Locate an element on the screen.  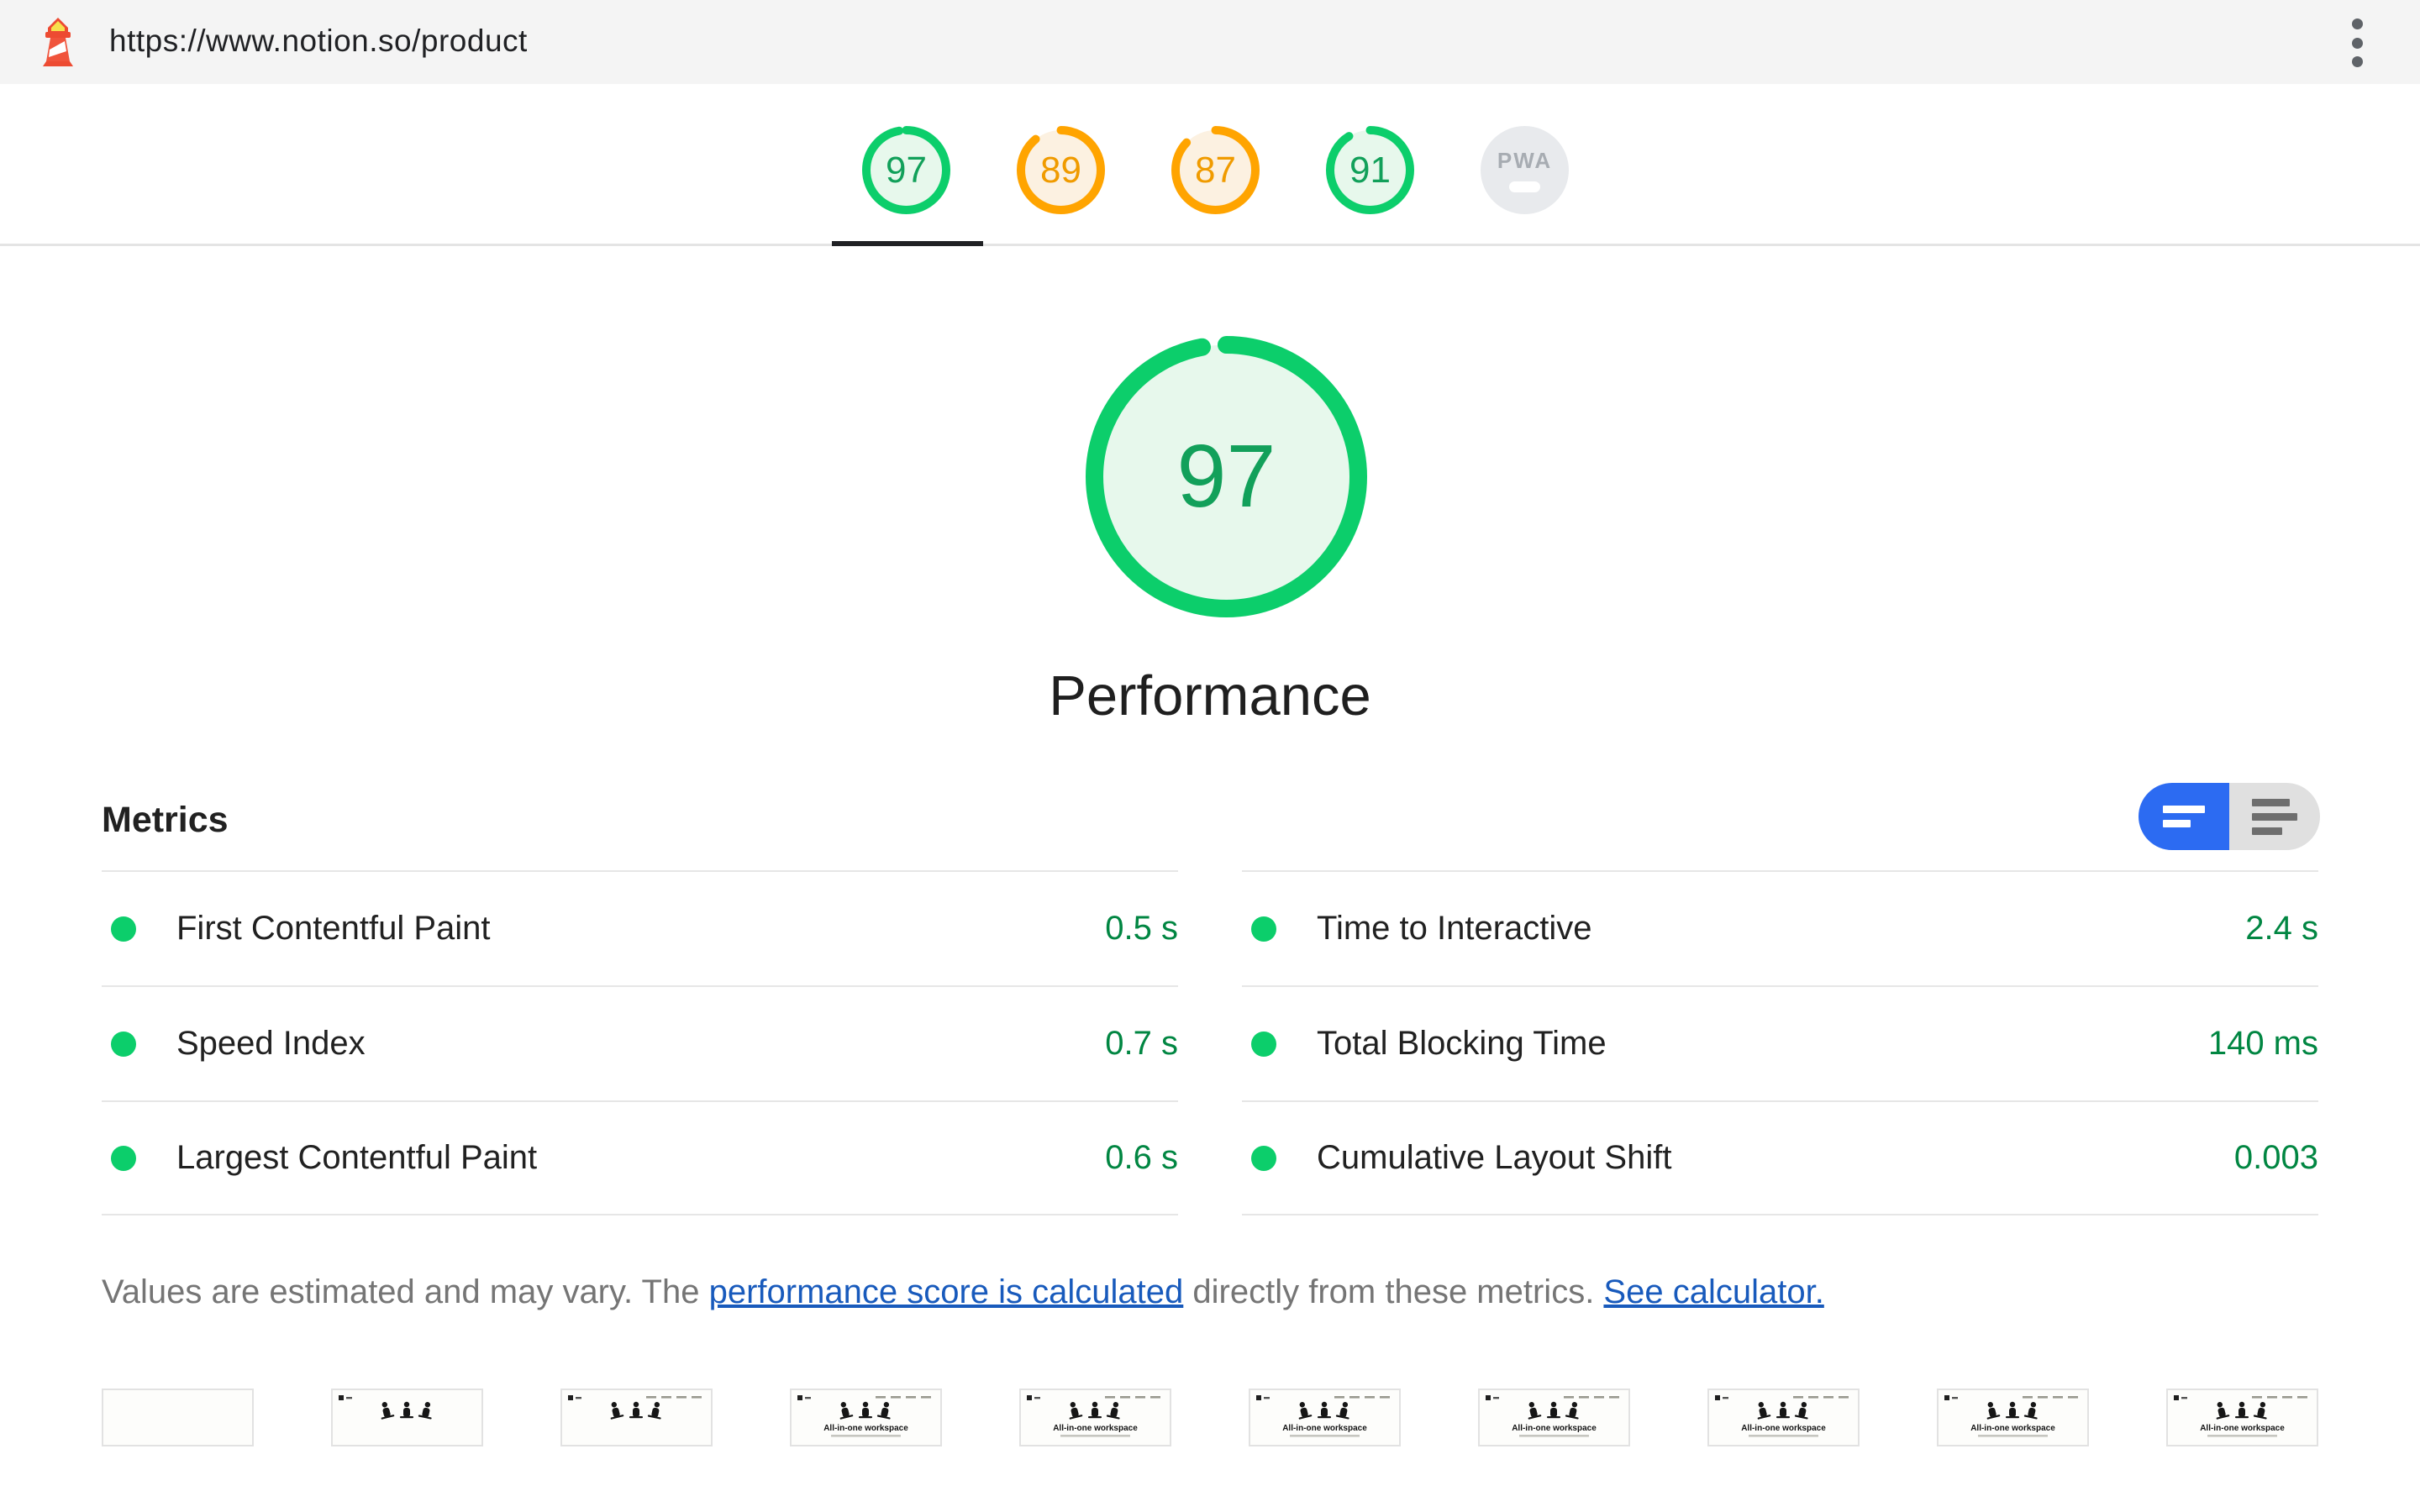
performance-score-gauge: 97 is located at coordinates (1226, 476).